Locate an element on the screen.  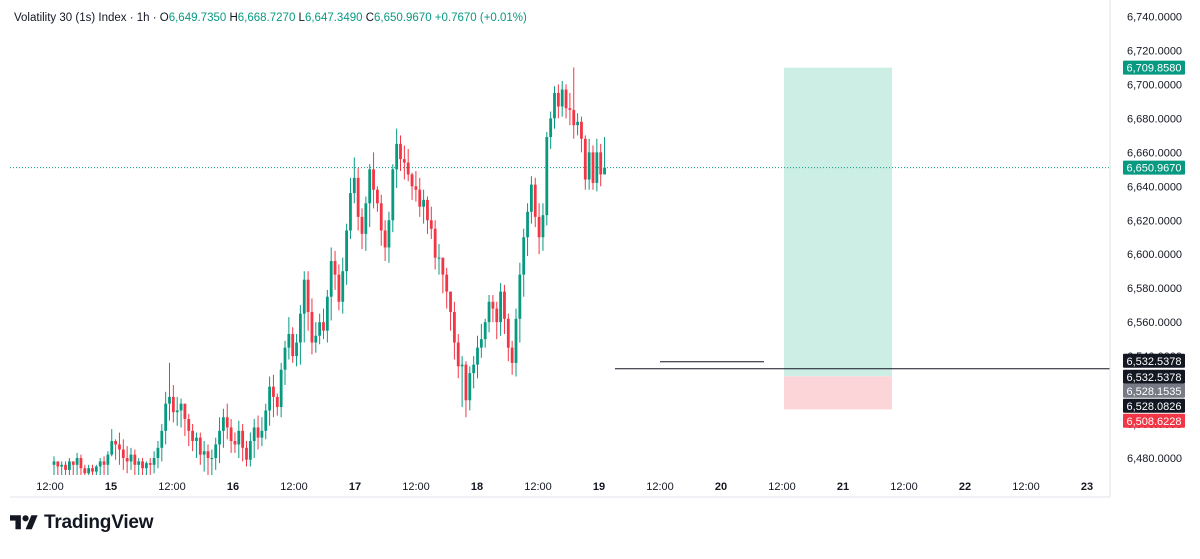
loss-zone is located at coordinates (838, 393).